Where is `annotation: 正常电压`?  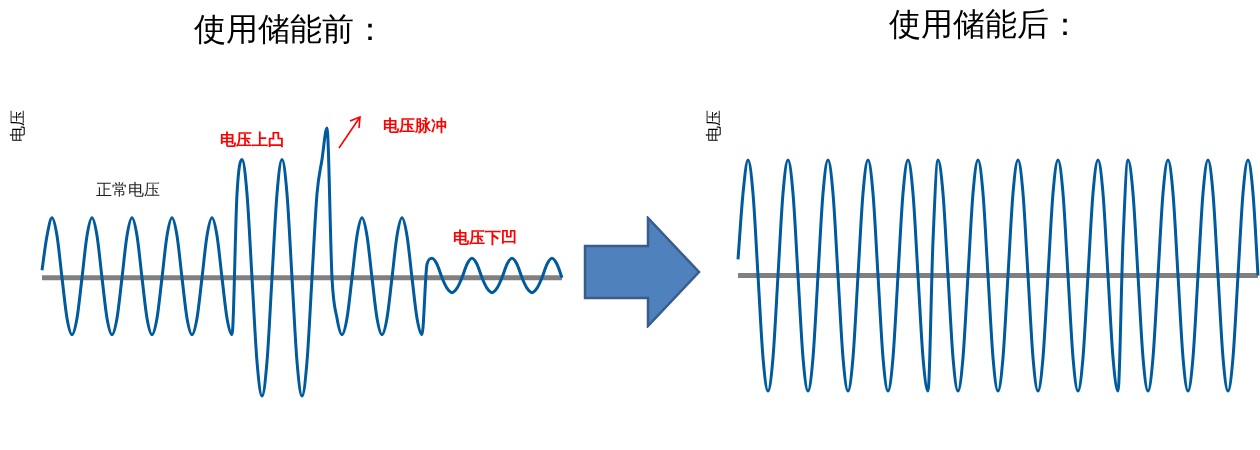
annotation: 正常电压 is located at coordinates (128, 189).